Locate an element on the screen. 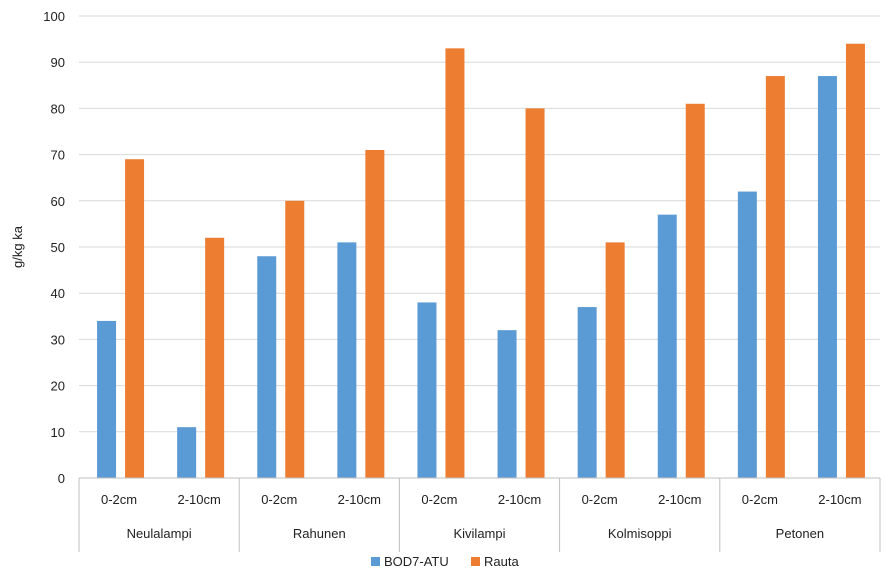 The image size is (893, 581). y-tick-label: 80 is located at coordinates (58, 108).